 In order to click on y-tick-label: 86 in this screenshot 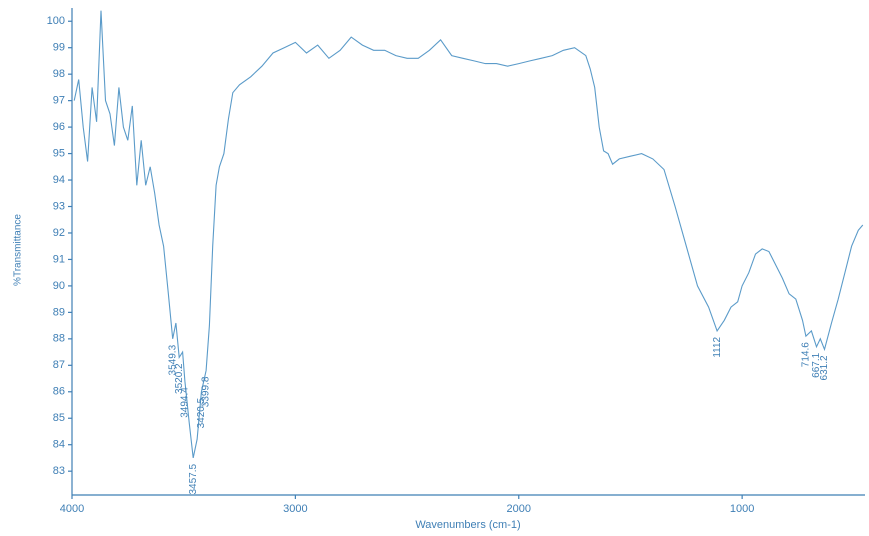, I will do `click(59, 392)`.